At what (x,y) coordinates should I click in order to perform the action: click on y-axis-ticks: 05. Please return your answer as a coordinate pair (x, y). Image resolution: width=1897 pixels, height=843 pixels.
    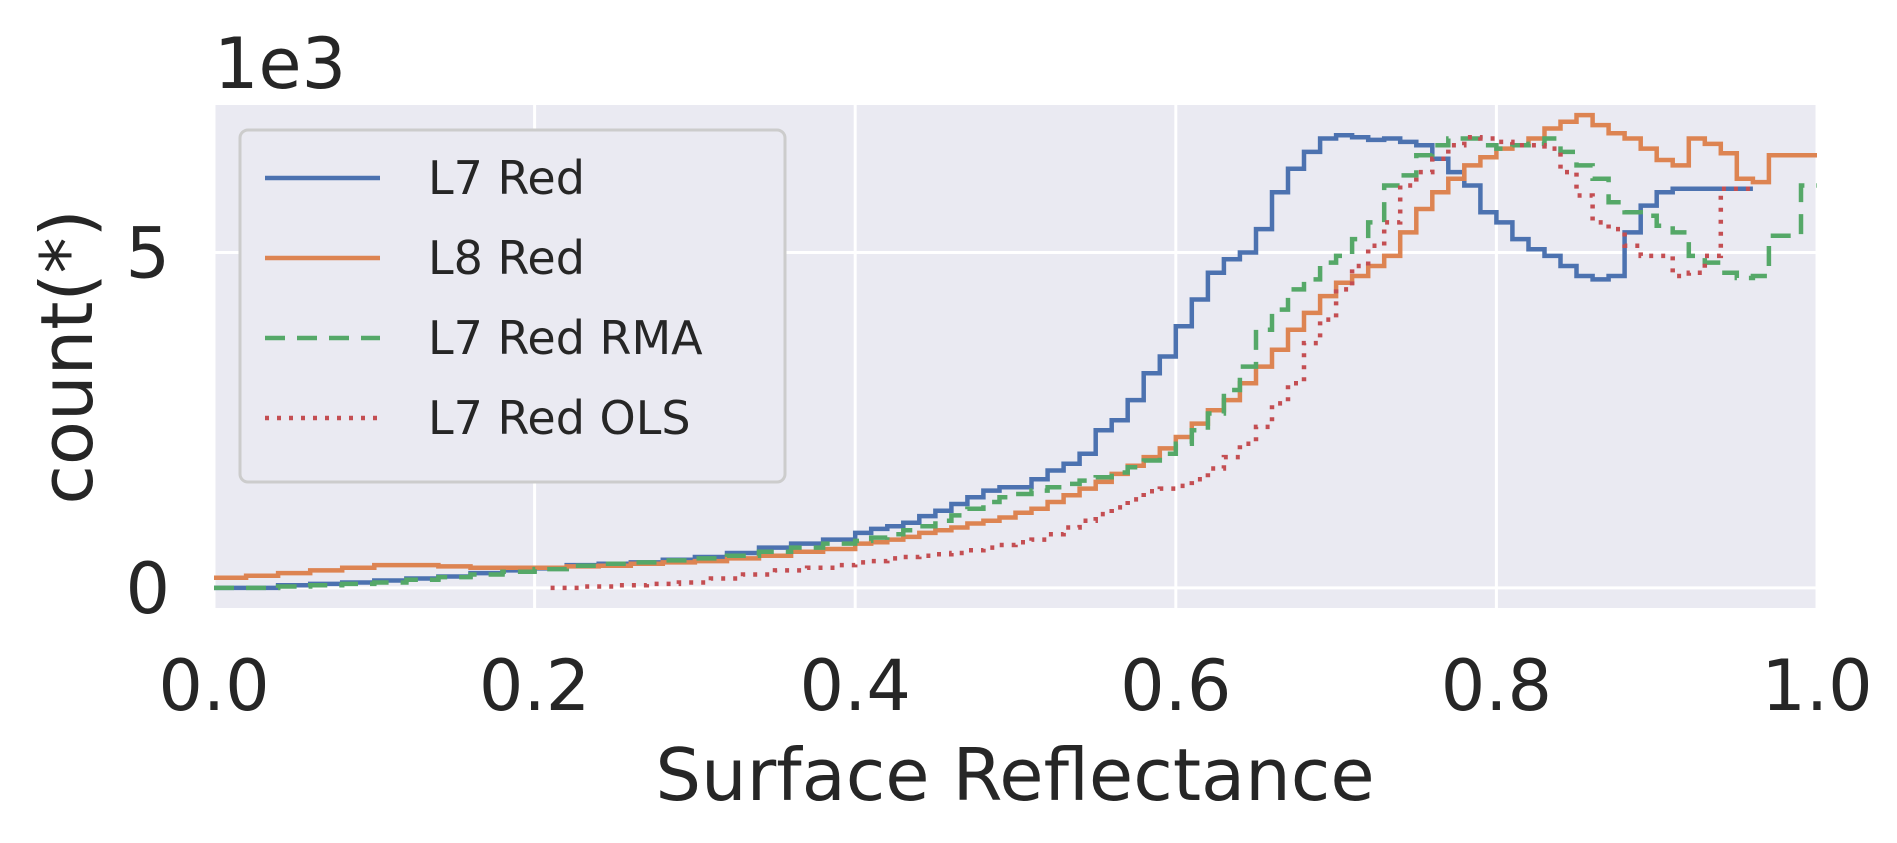
    Looking at the image, I should click on (147, 421).